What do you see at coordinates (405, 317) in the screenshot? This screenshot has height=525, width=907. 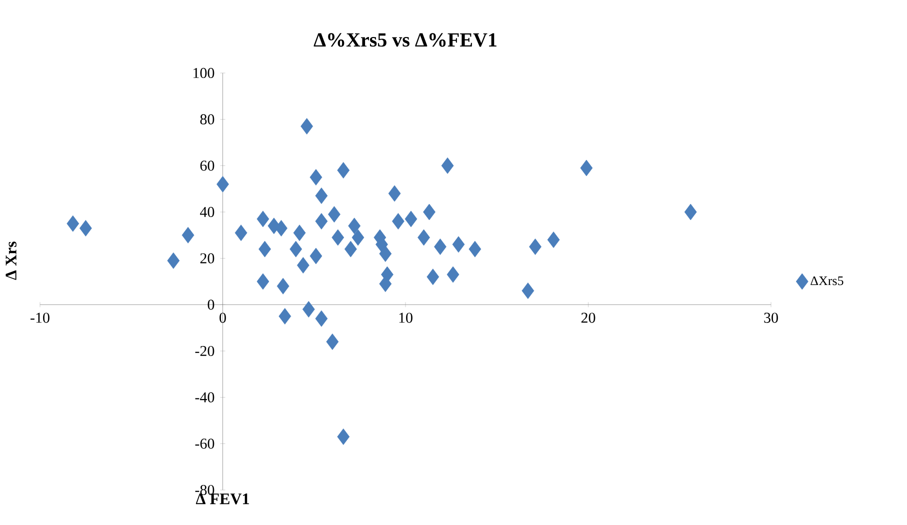 I see `x-tick-label: 10` at bounding box center [405, 317].